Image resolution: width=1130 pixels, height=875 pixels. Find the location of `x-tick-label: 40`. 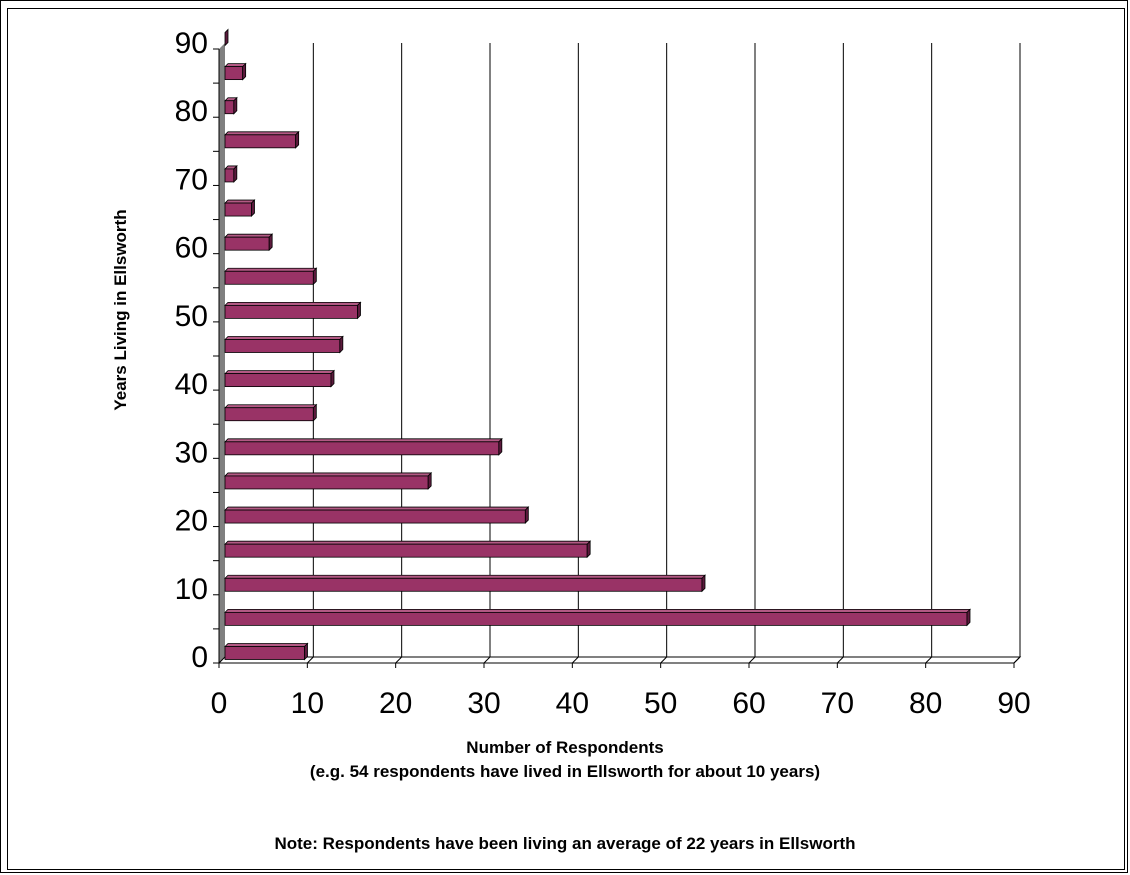

x-tick-label: 40 is located at coordinates (572, 703).